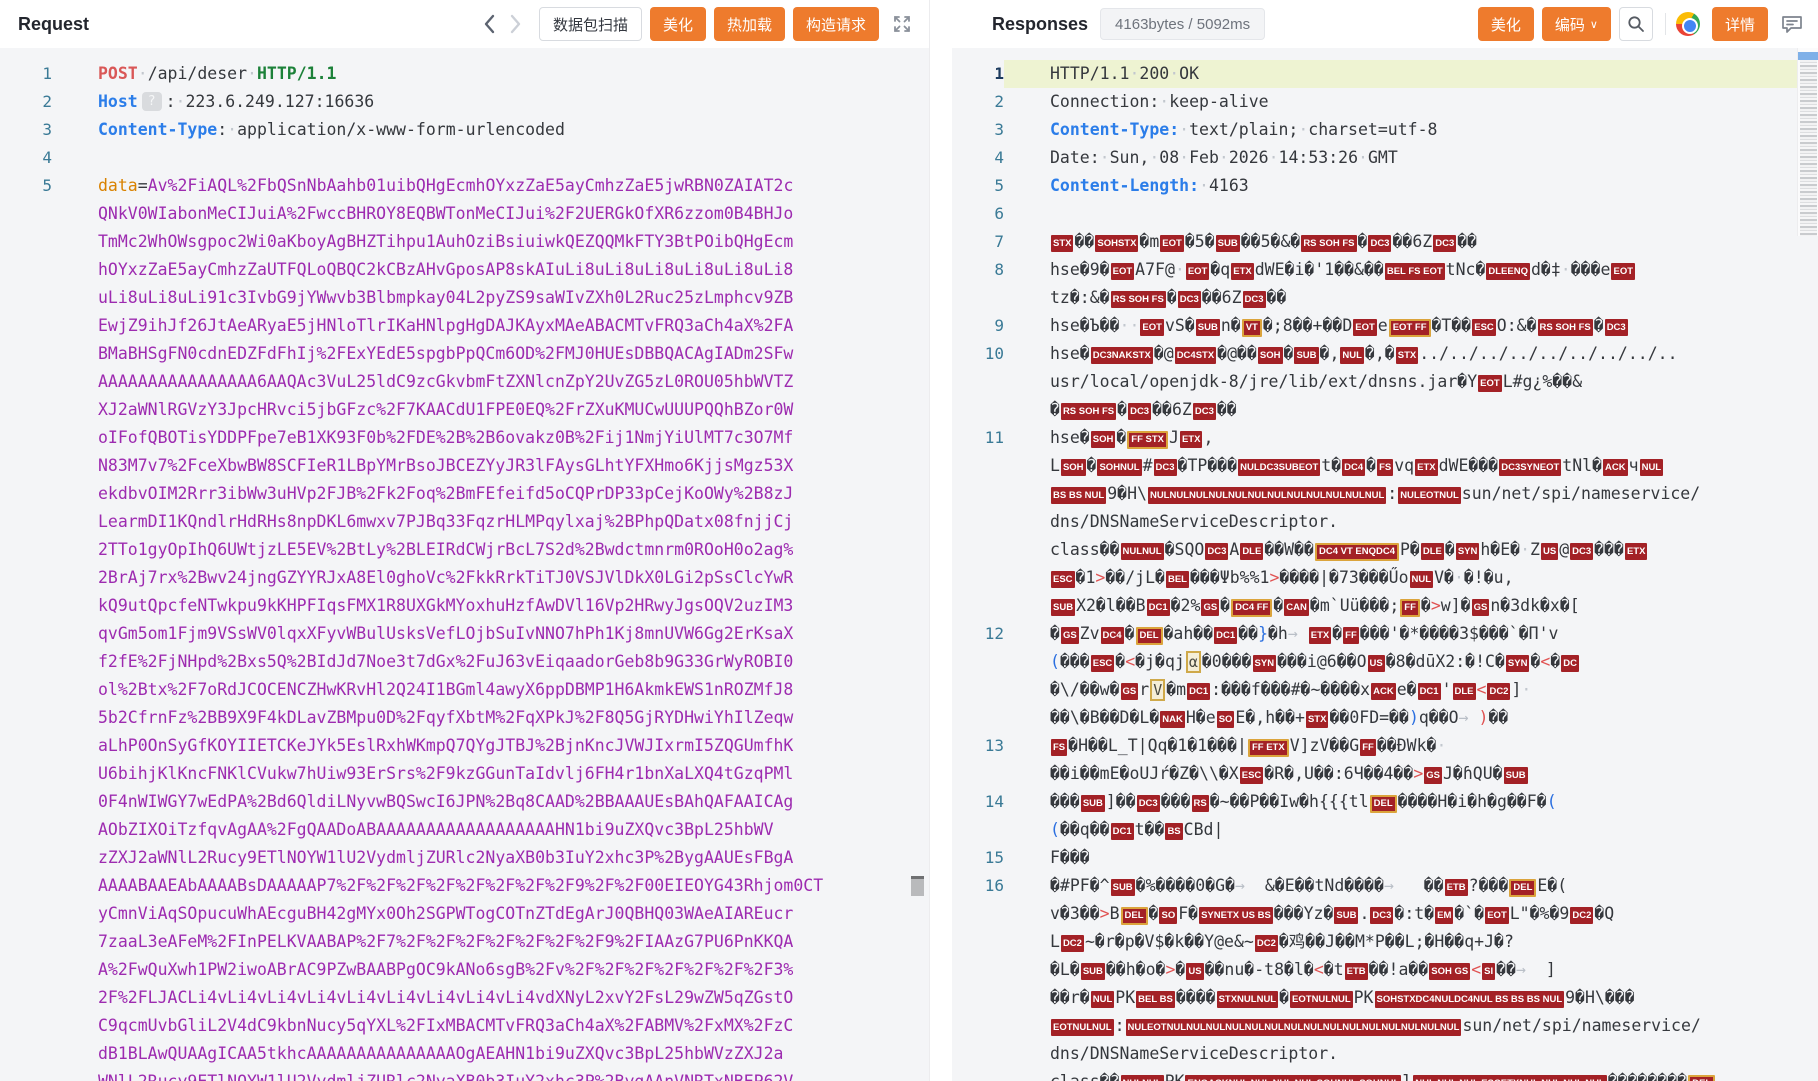 The height and width of the screenshot is (1081, 1818). Describe the element at coordinates (1226, 635) in the screenshot. I see `control-char-block: DC1` at that location.